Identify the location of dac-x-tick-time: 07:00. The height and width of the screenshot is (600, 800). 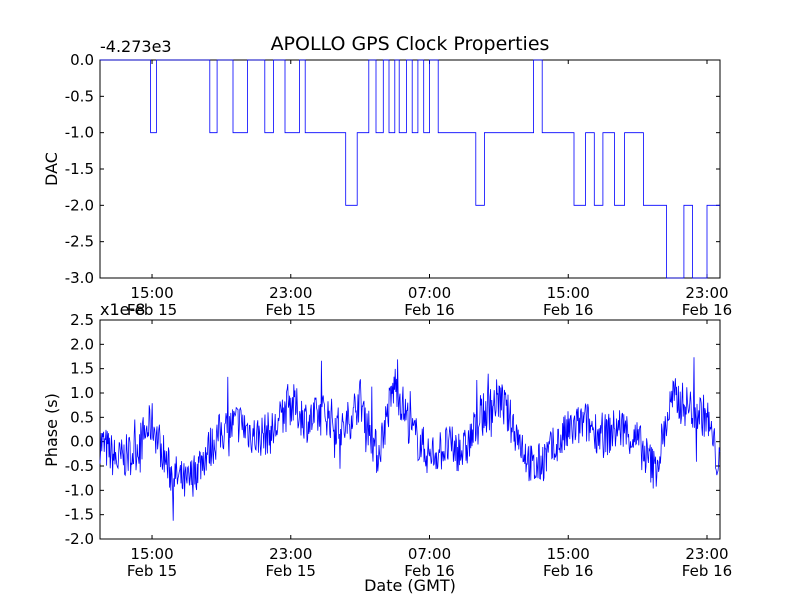
(429, 293).